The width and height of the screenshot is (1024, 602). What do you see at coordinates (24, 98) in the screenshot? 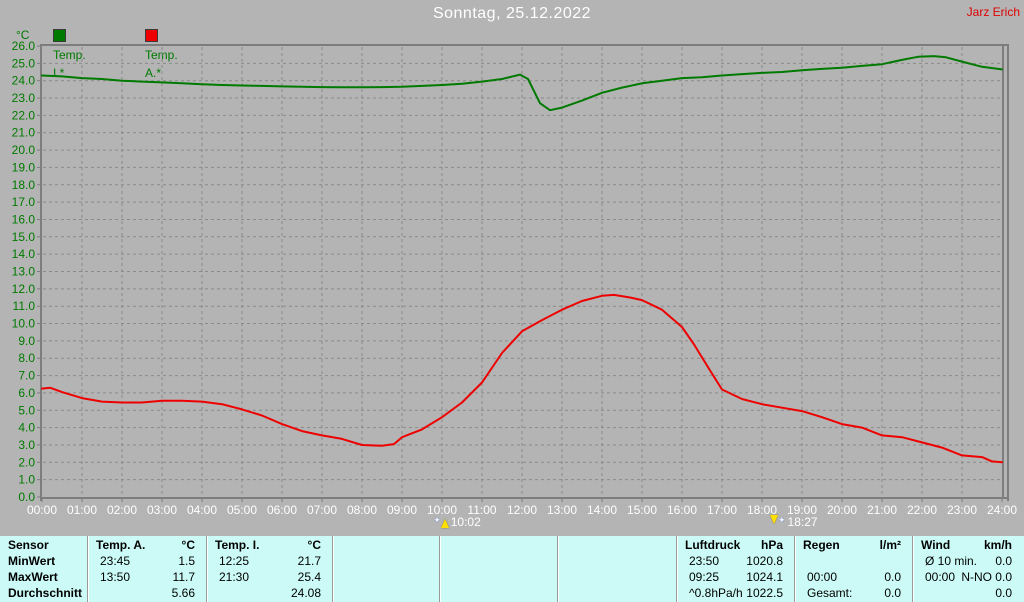
I see `y-tick-label: 23.0` at bounding box center [24, 98].